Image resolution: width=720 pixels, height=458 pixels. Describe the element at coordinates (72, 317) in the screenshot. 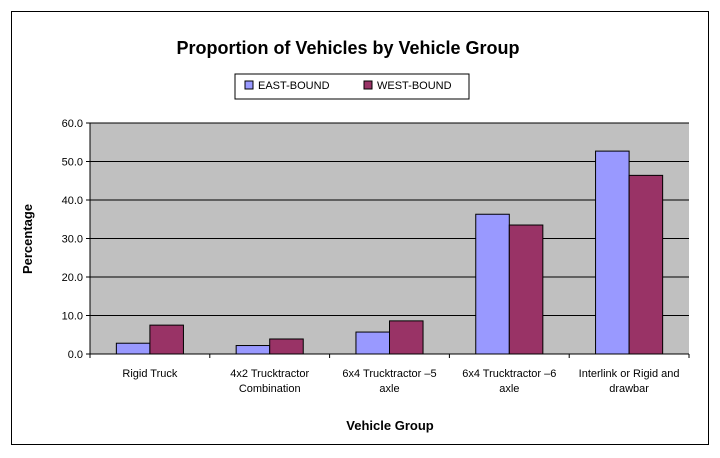

I see `y-tick-label: 10.0` at that location.